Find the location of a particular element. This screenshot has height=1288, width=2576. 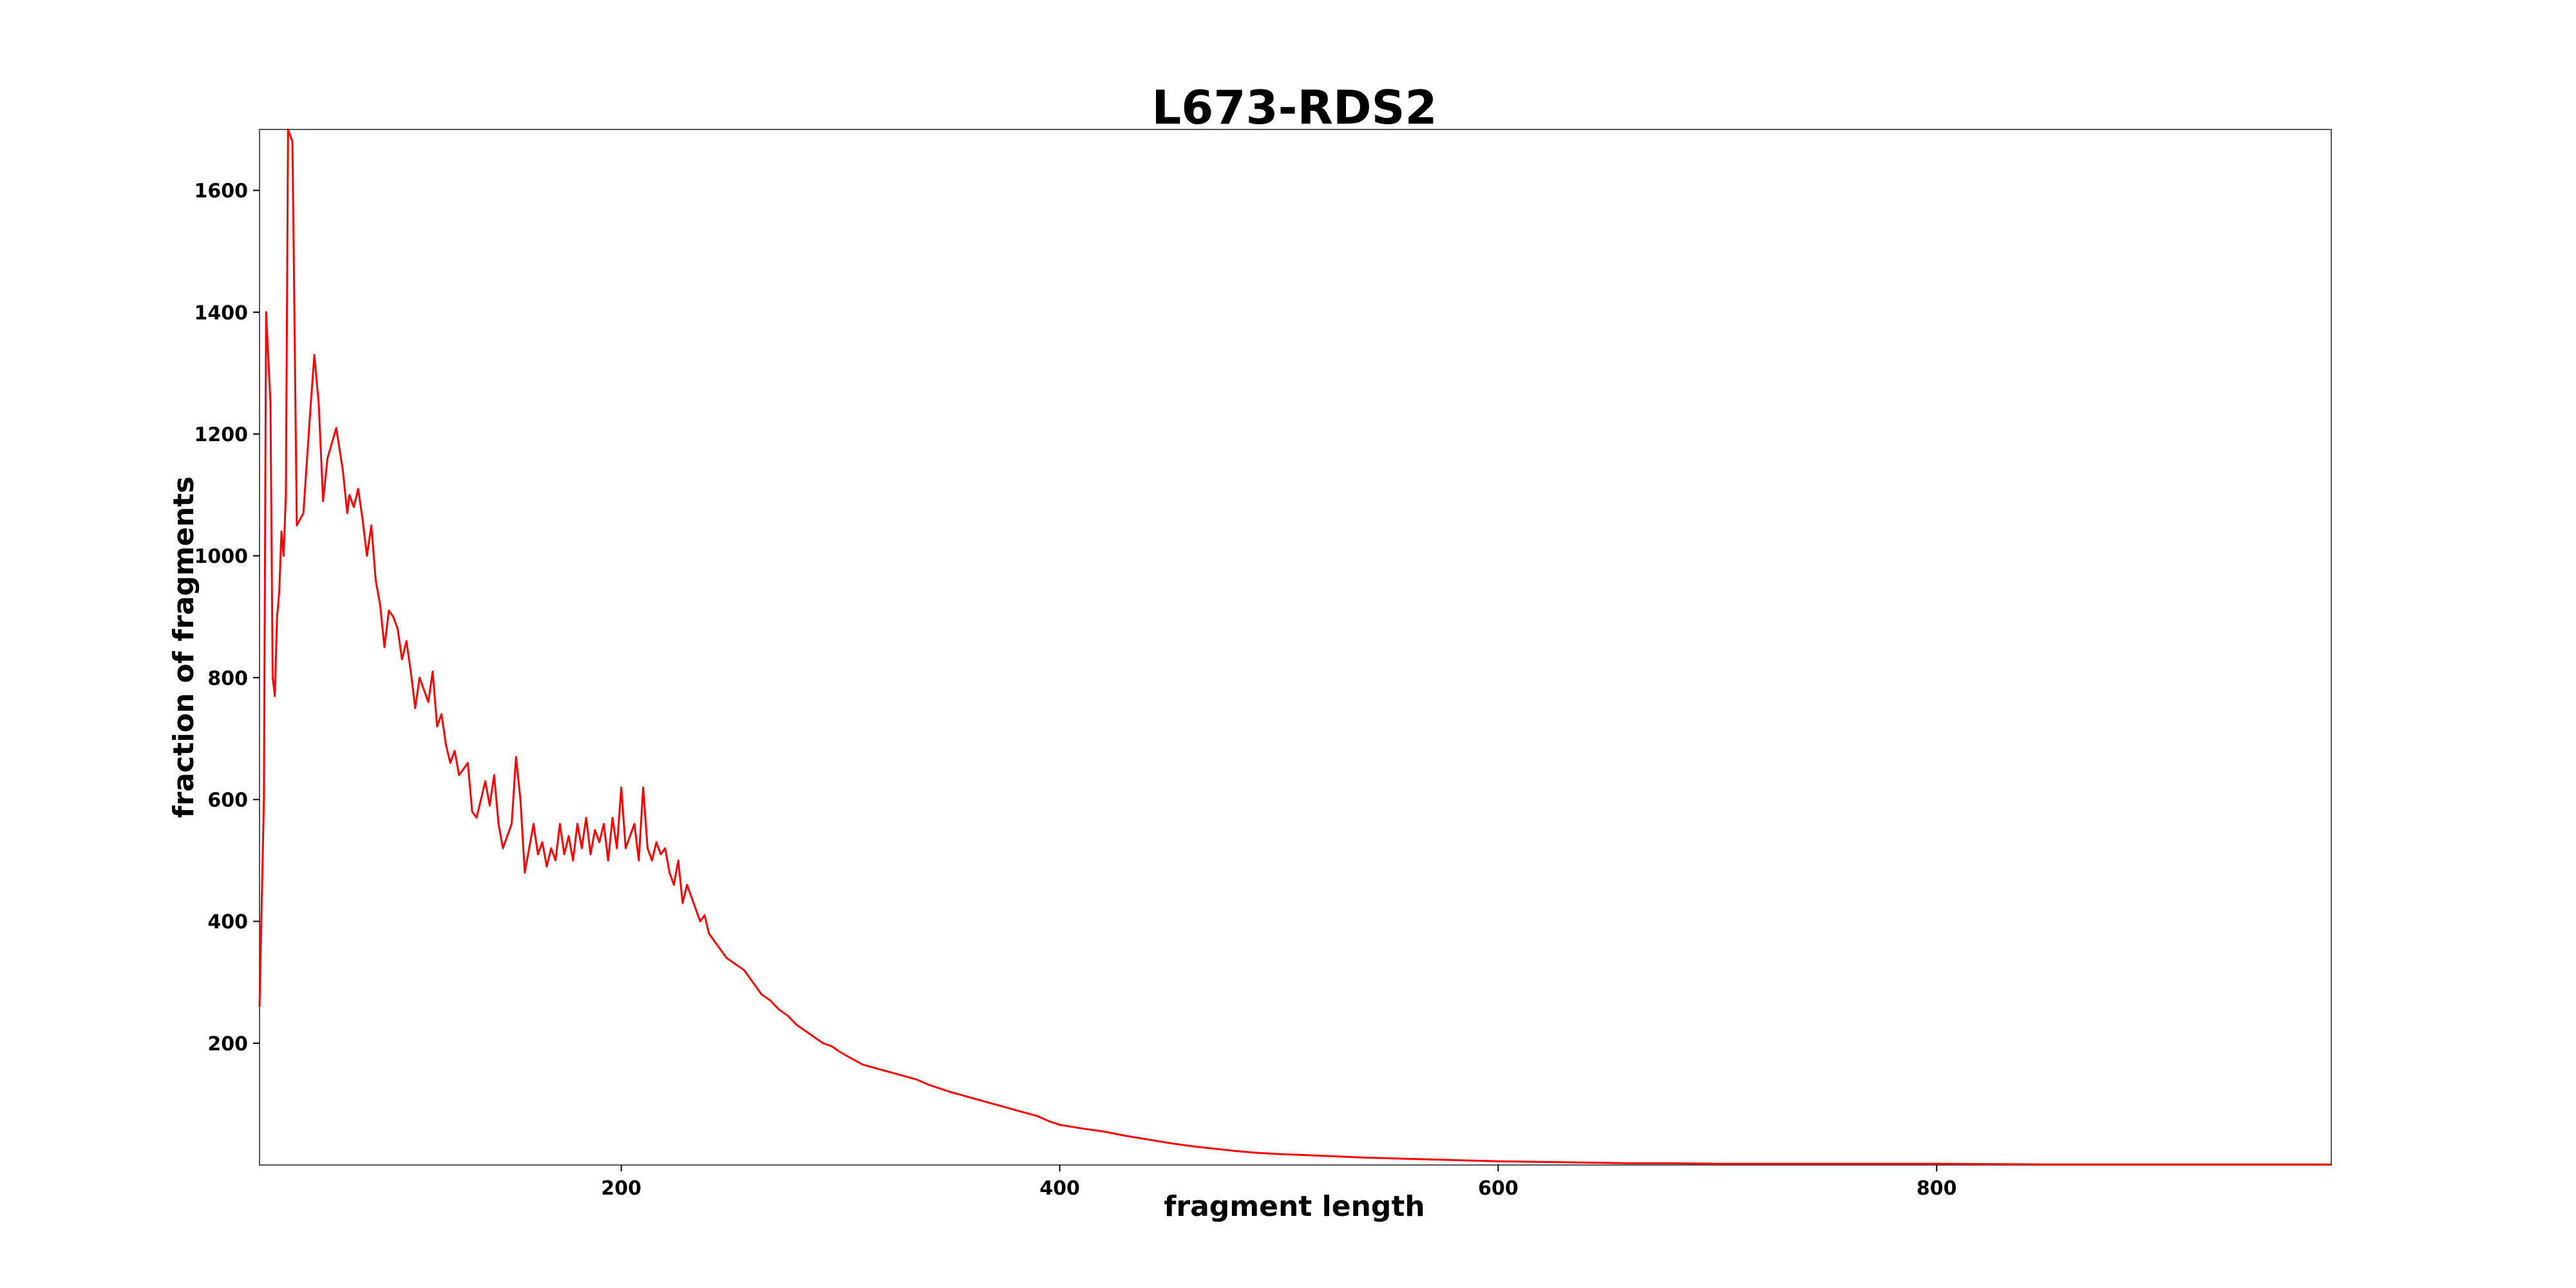

y-tick-label: 1400 is located at coordinates (222, 313).